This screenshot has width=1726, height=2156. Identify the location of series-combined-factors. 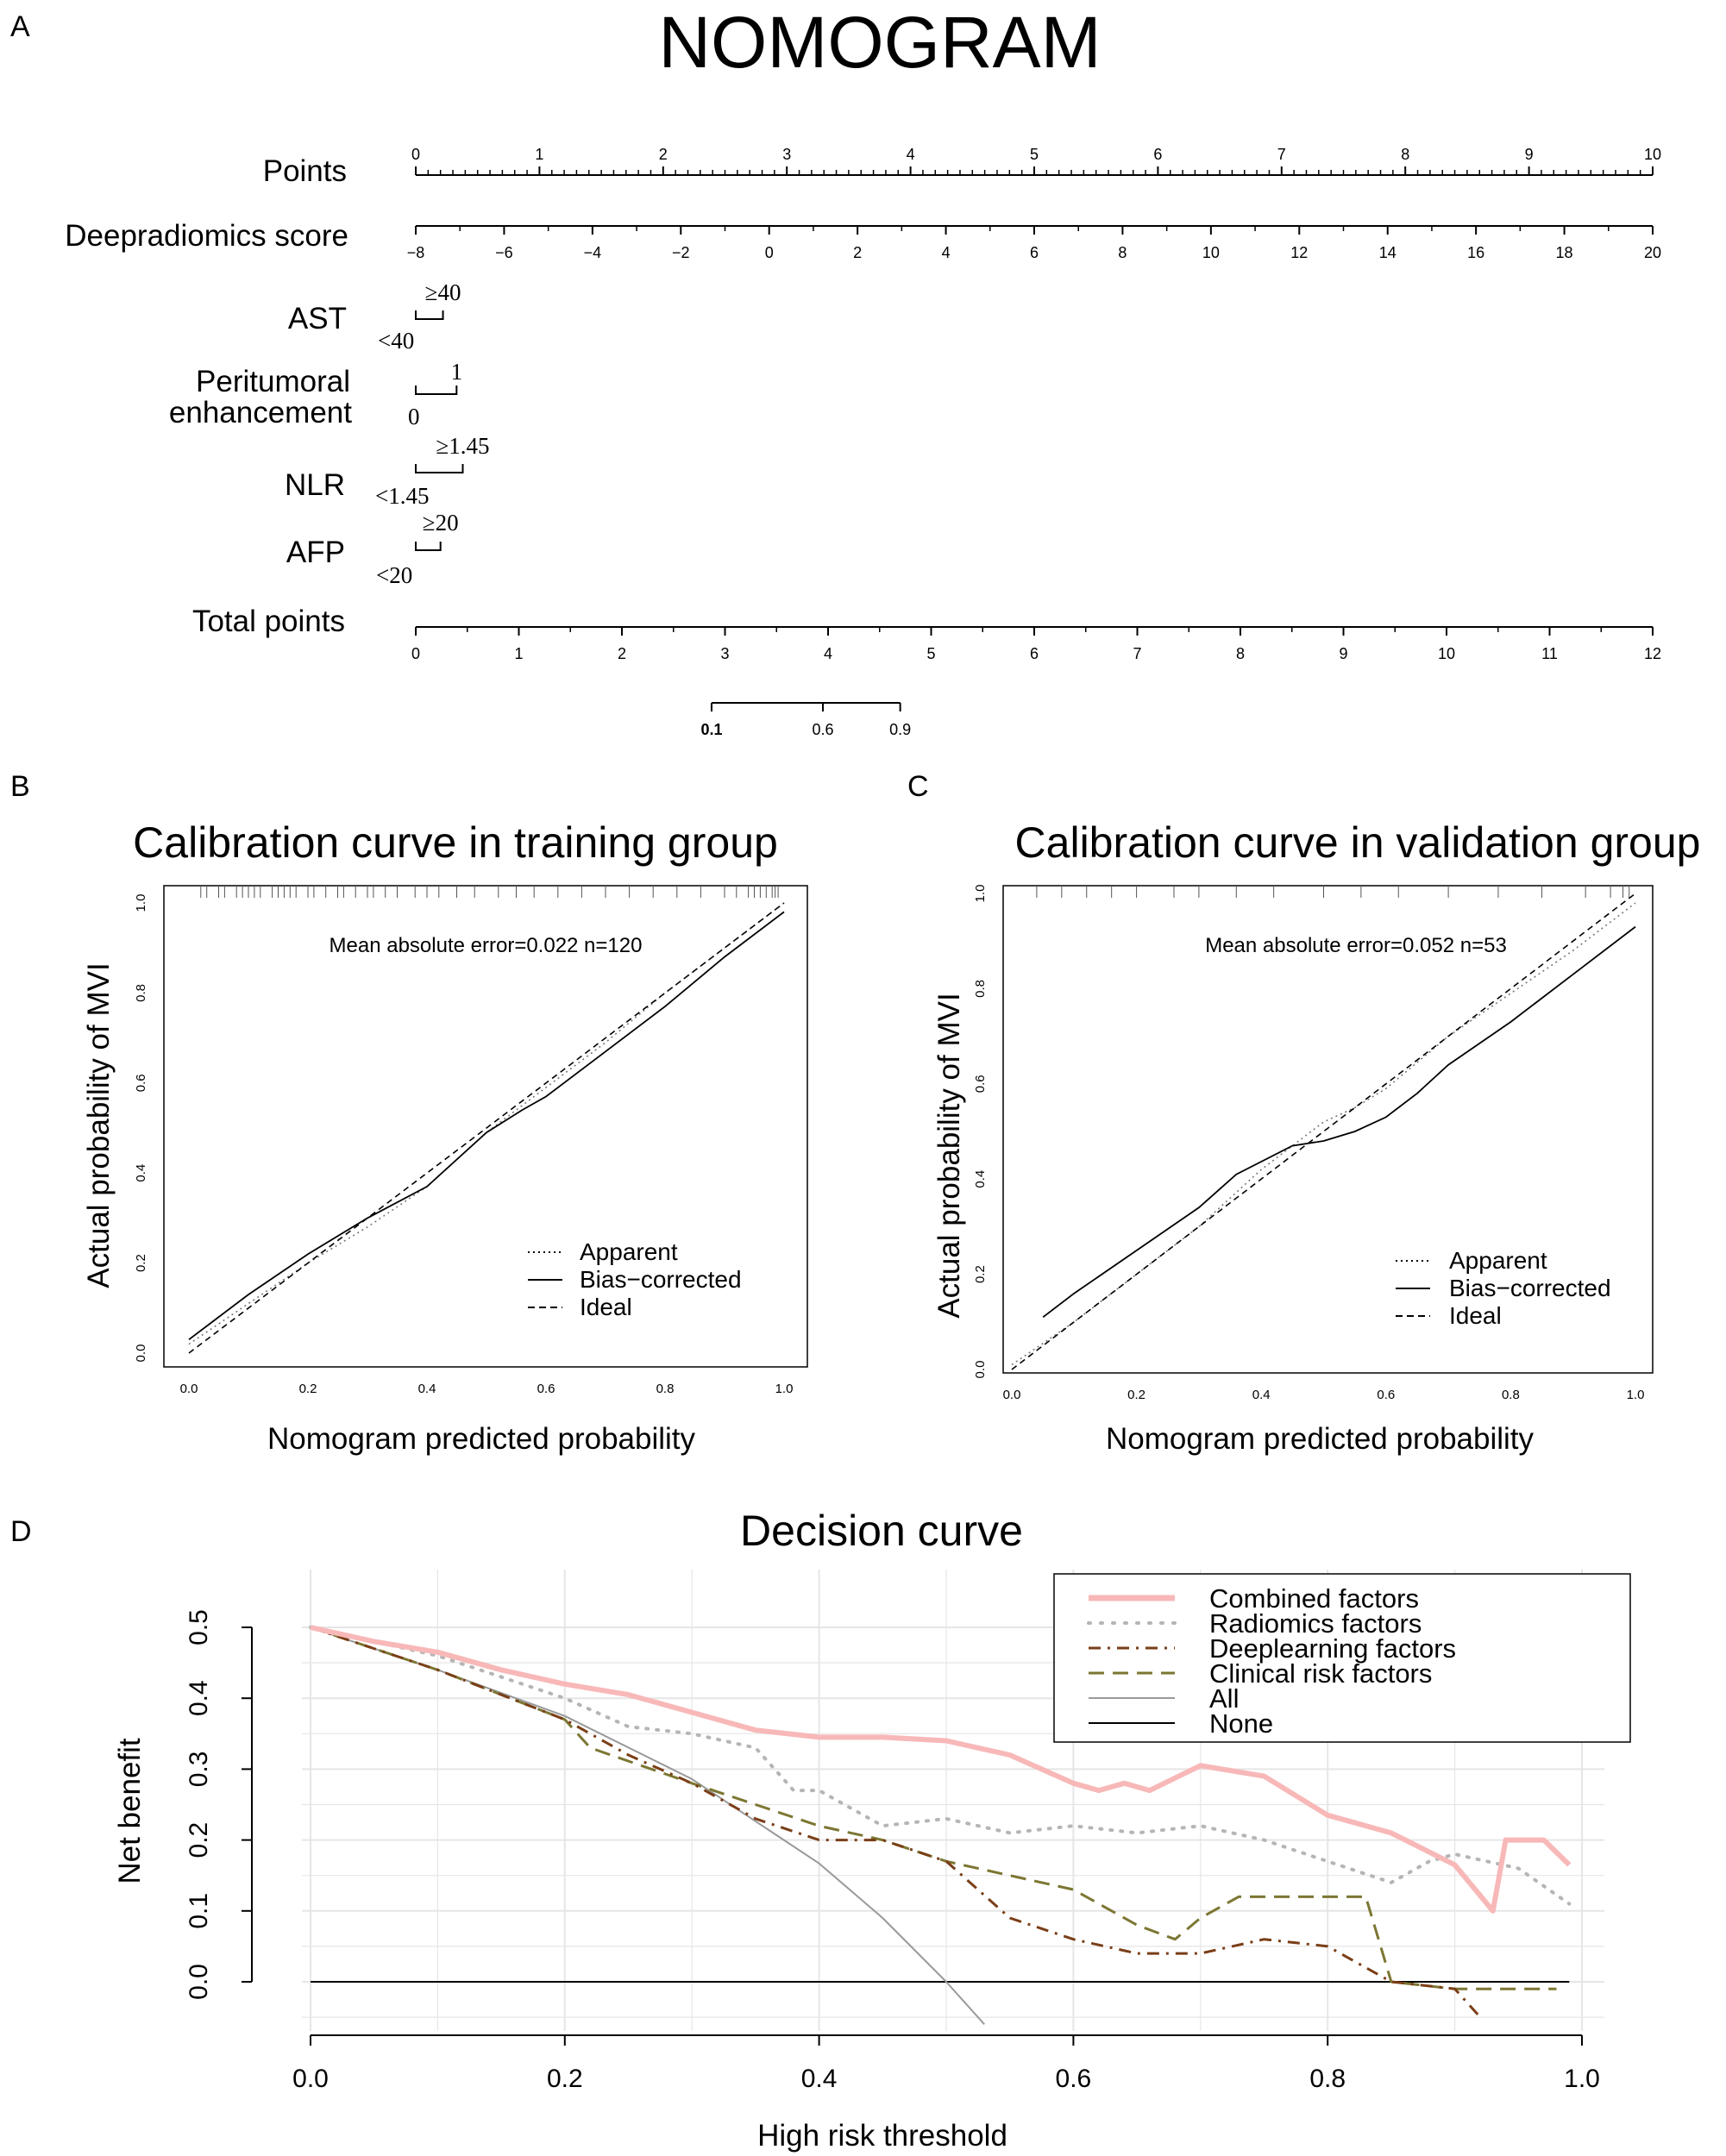
(941, 1769).